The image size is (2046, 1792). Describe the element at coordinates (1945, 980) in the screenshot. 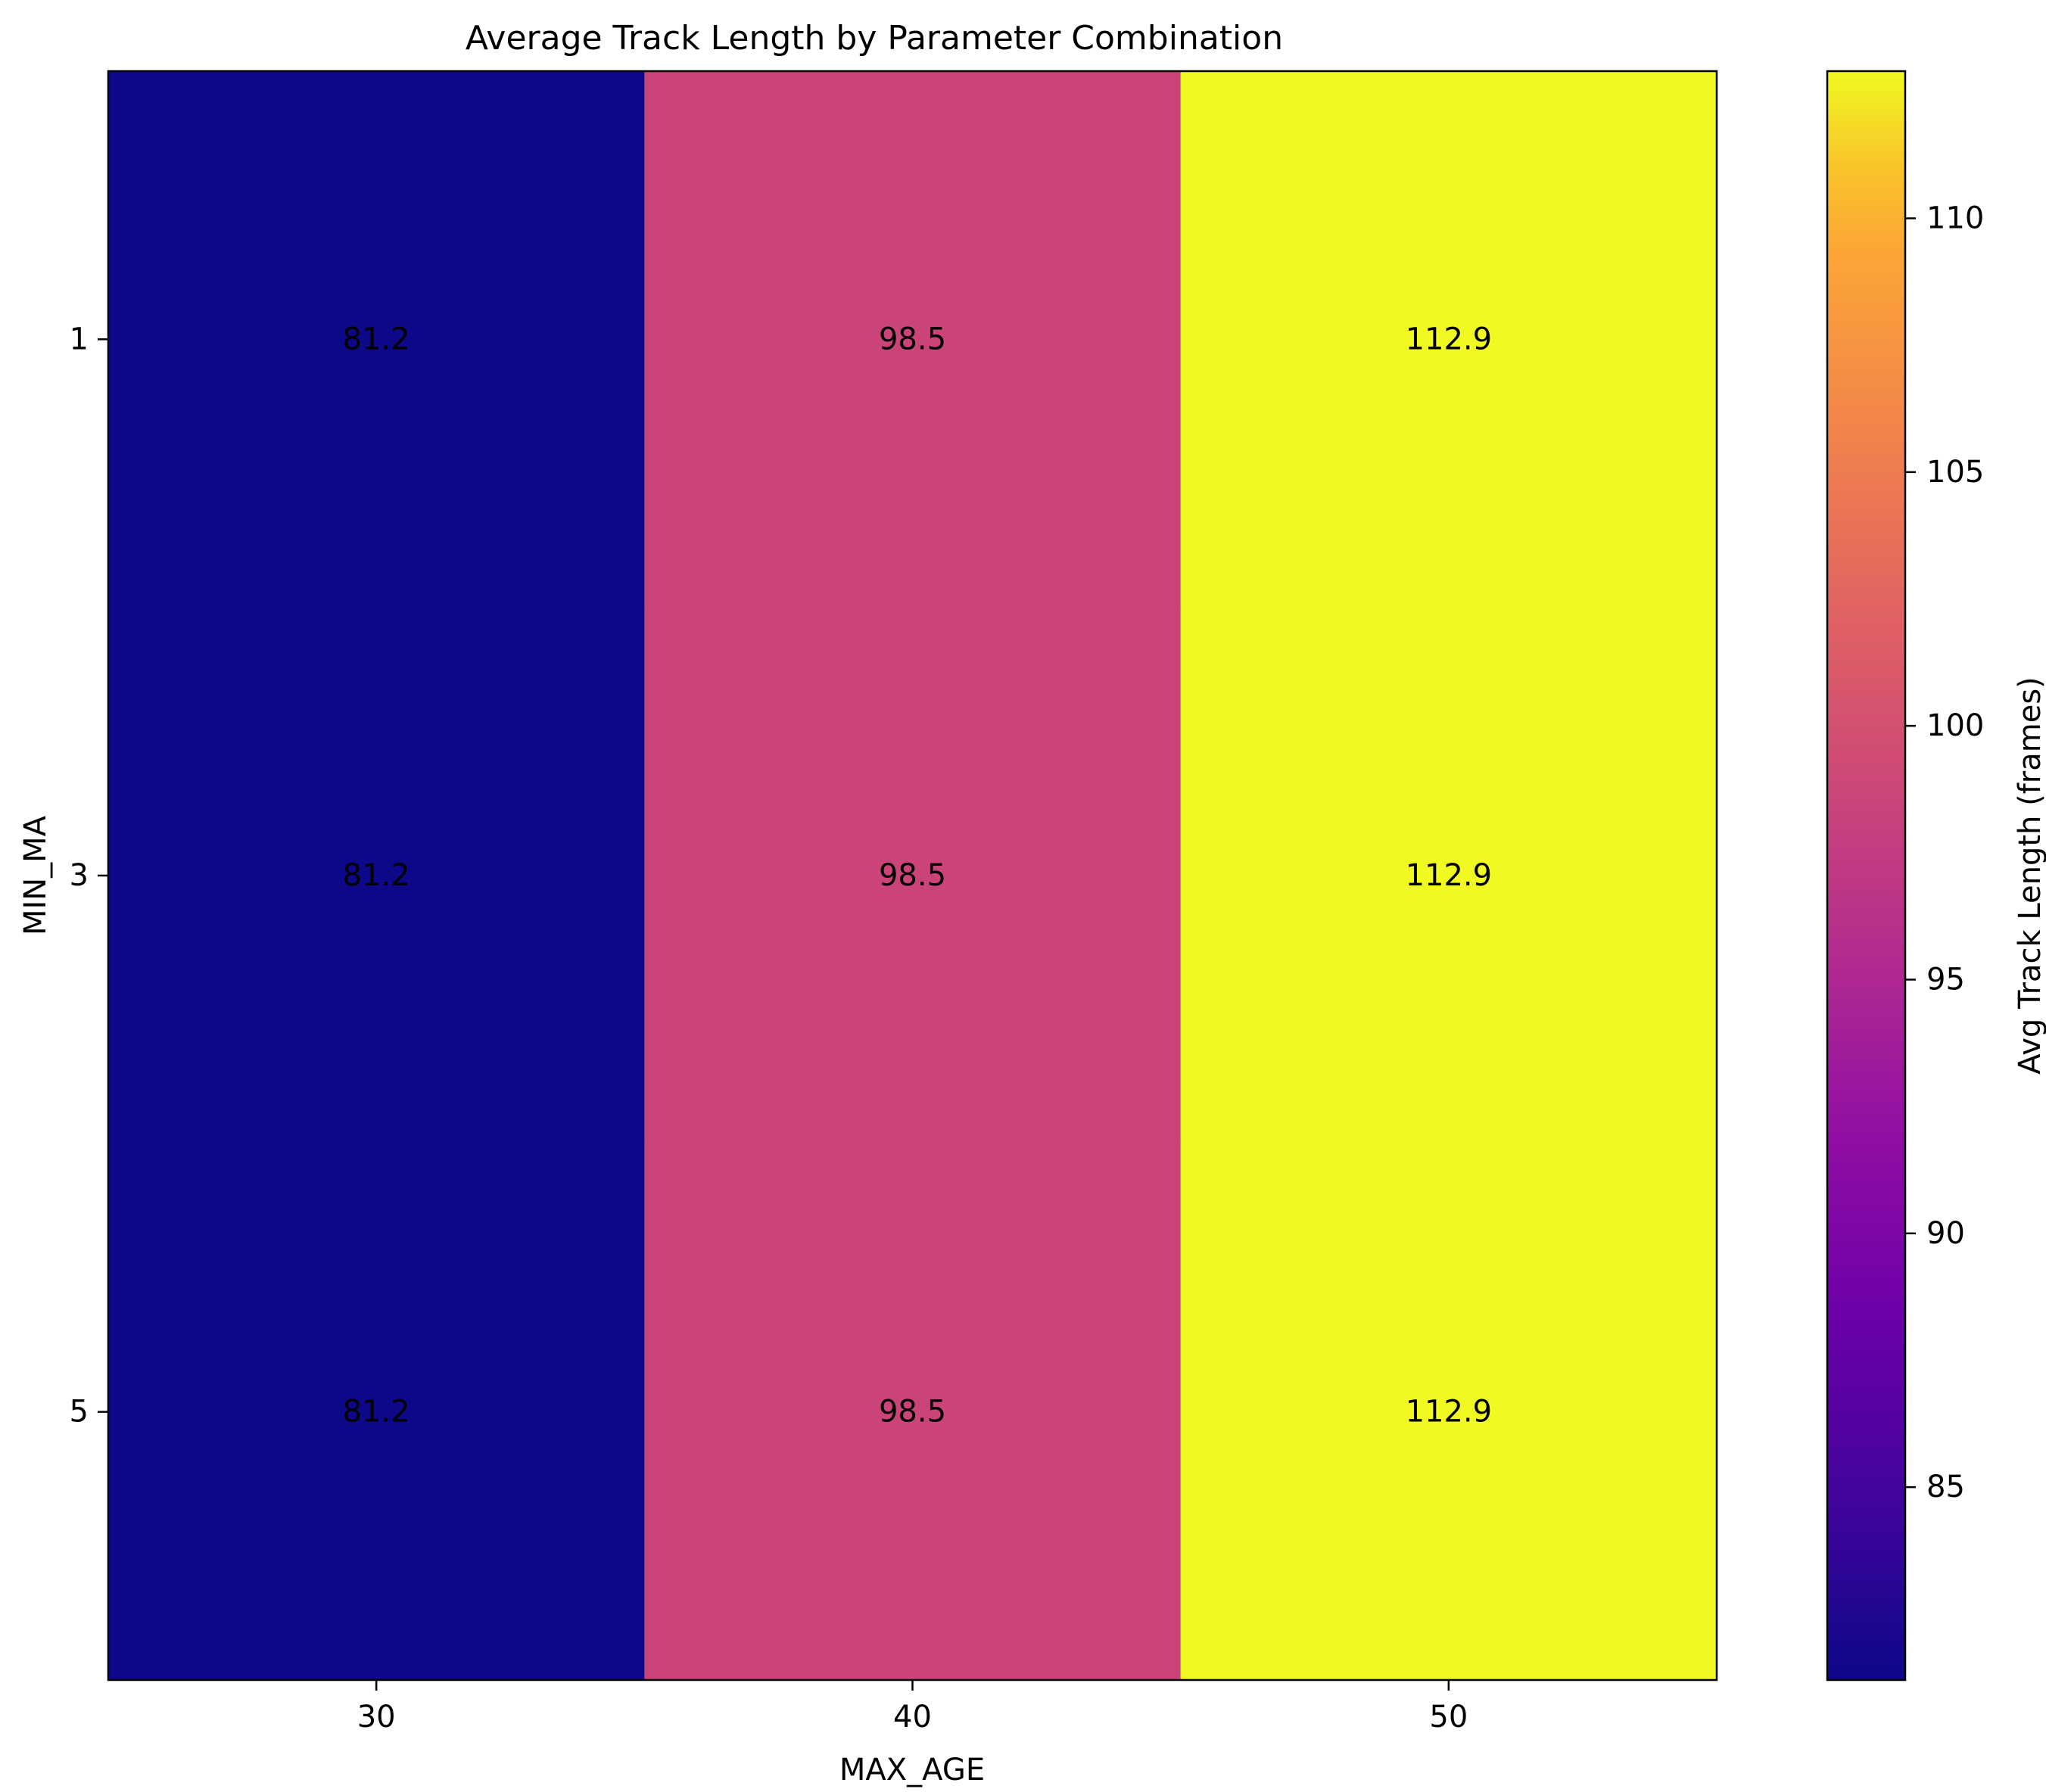

I see `colorbar-tick-label: 95` at that location.